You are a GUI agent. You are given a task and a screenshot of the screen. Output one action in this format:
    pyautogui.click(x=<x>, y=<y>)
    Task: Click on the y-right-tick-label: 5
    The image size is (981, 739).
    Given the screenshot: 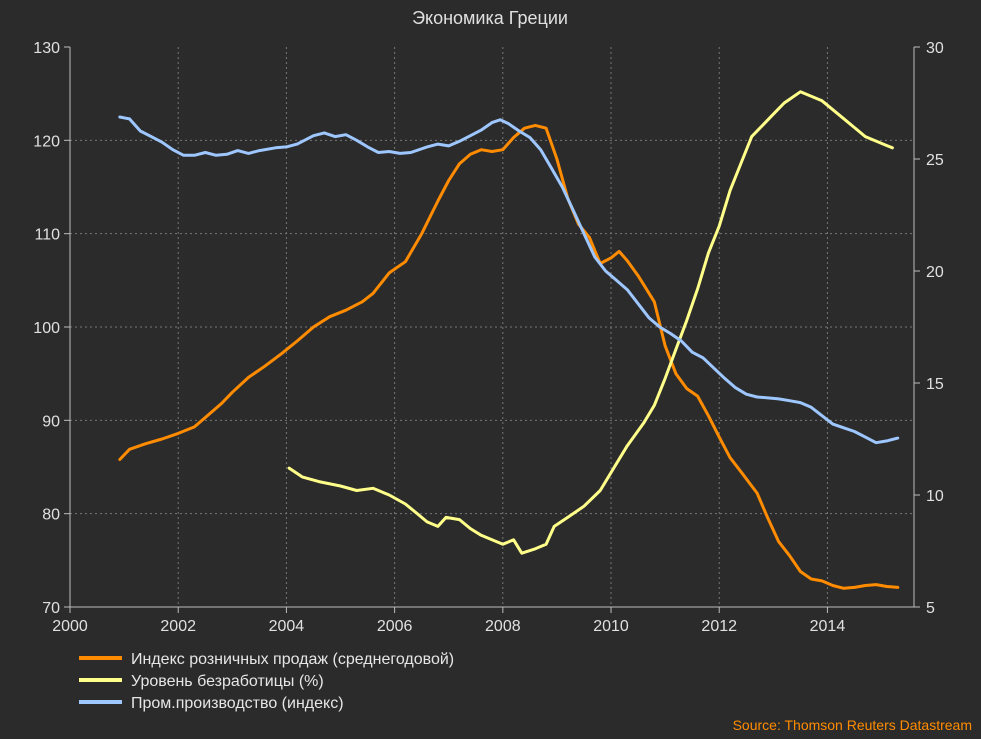 What is the action you would take?
    pyautogui.click(x=930, y=608)
    